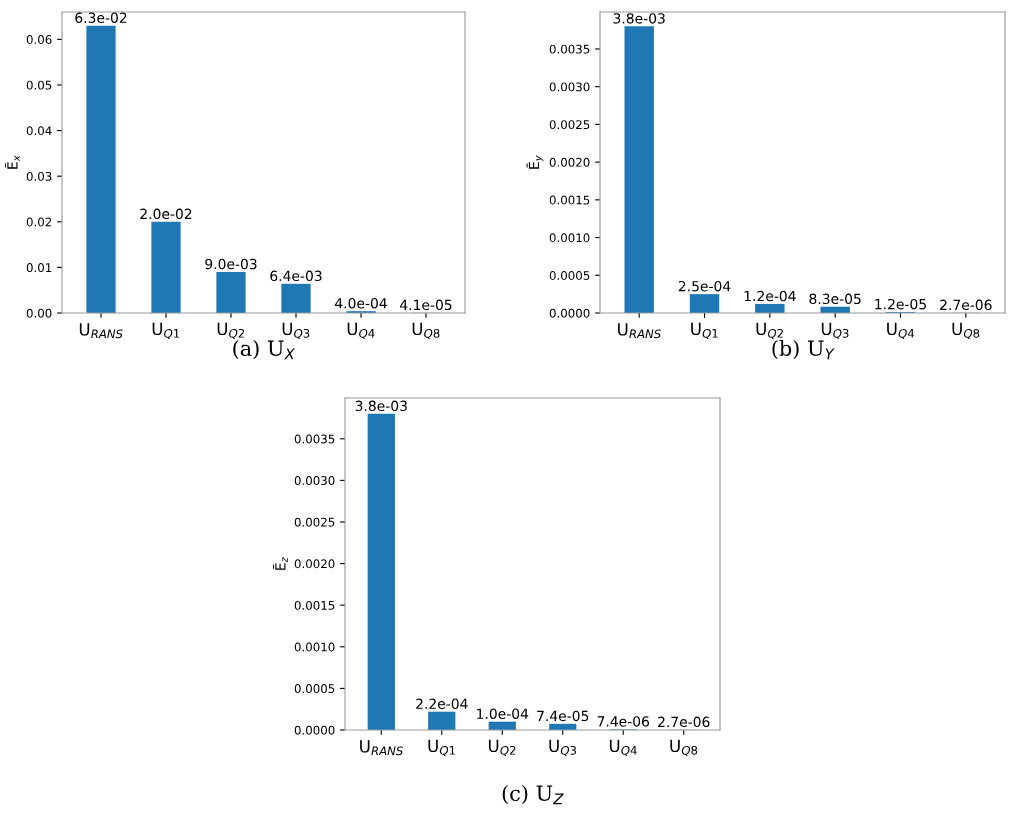 The height and width of the screenshot is (814, 1013). Describe the element at coordinates (166, 214) in the screenshot. I see `data-label: 2.0e-02` at that location.